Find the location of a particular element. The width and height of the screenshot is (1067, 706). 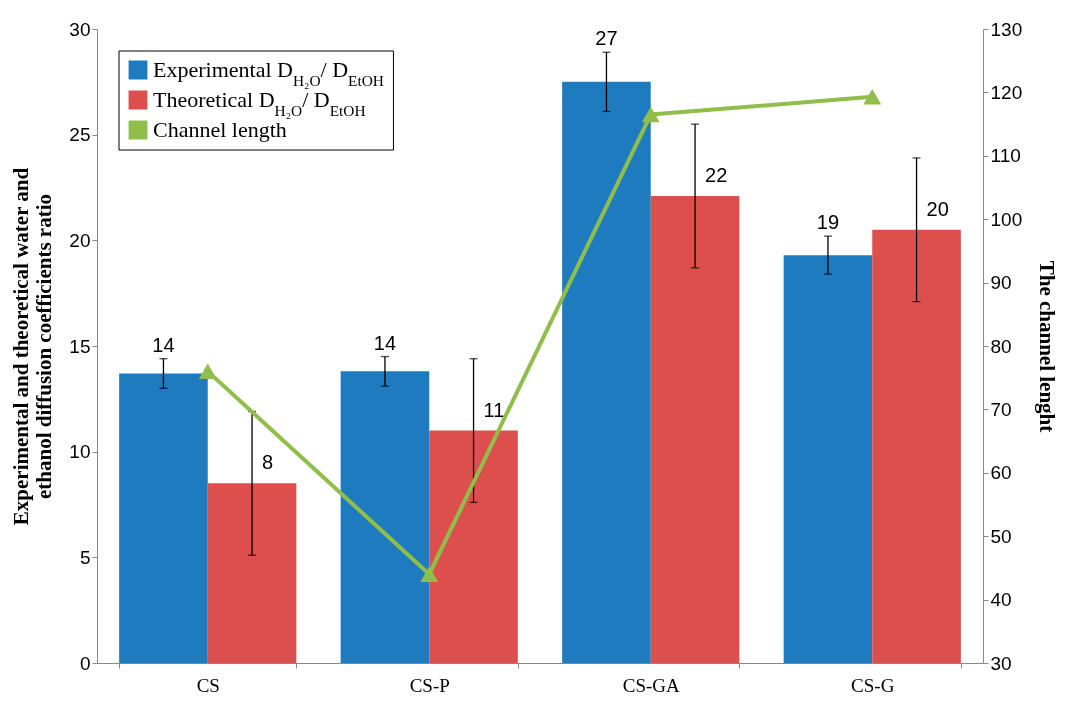

y2-tick-label: 100 is located at coordinates (1006, 219).